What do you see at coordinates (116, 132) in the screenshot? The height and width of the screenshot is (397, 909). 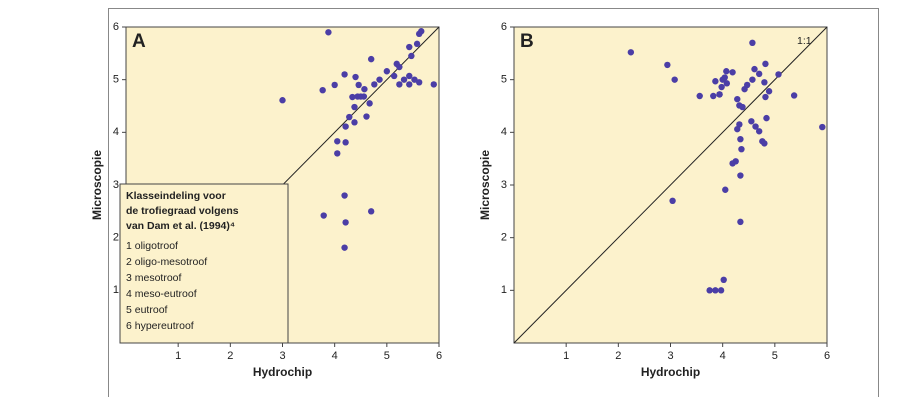 I see `y-tick-label: 4` at bounding box center [116, 132].